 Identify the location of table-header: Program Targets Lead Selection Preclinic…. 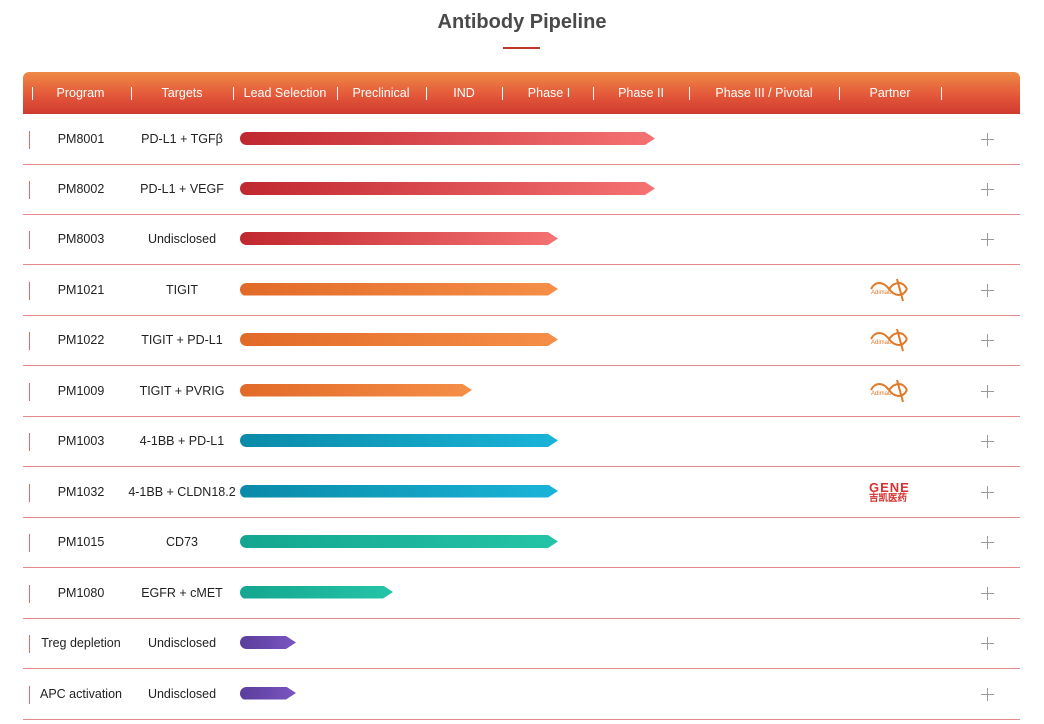
(521, 93).